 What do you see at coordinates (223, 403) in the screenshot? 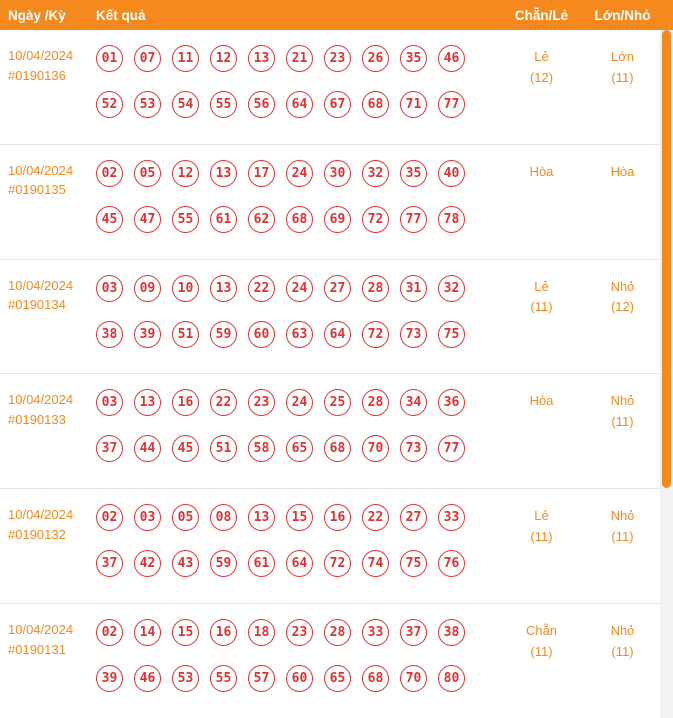
I see `number-ball: 22` at bounding box center [223, 403].